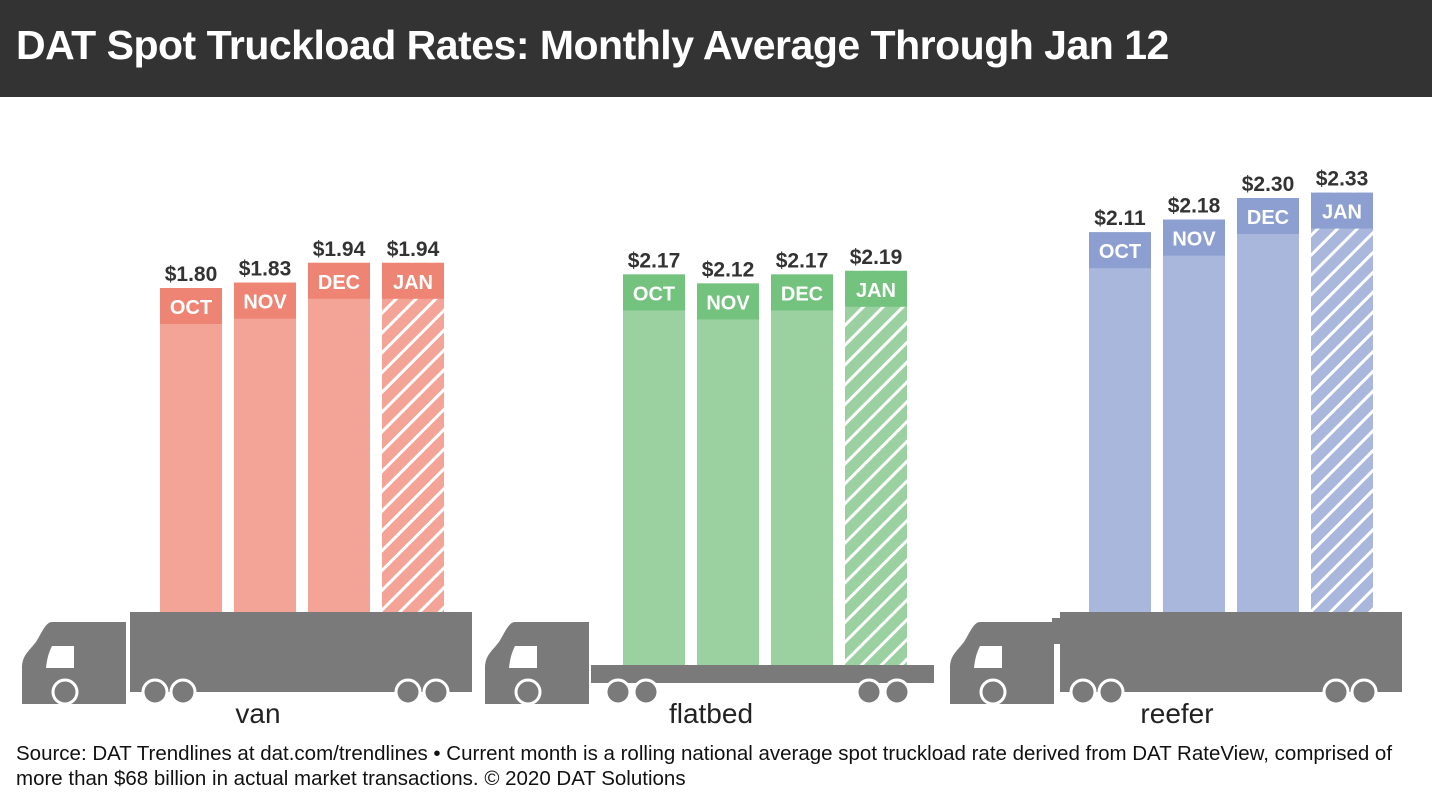 The width and height of the screenshot is (1432, 805). I want to click on bar-band-van-nov, so click(265, 300).